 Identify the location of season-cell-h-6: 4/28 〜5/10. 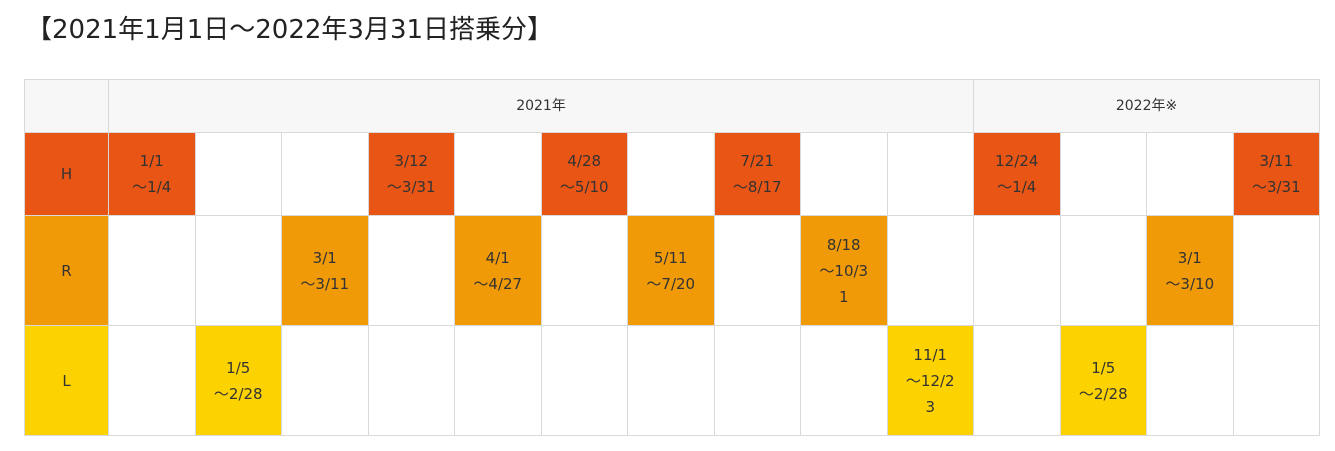
(584, 174).